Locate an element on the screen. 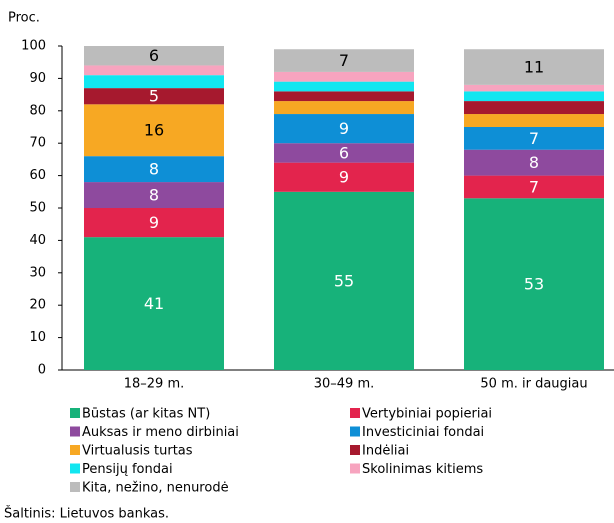 The height and width of the screenshot is (523, 614). segment-label: 11 is located at coordinates (534, 67).